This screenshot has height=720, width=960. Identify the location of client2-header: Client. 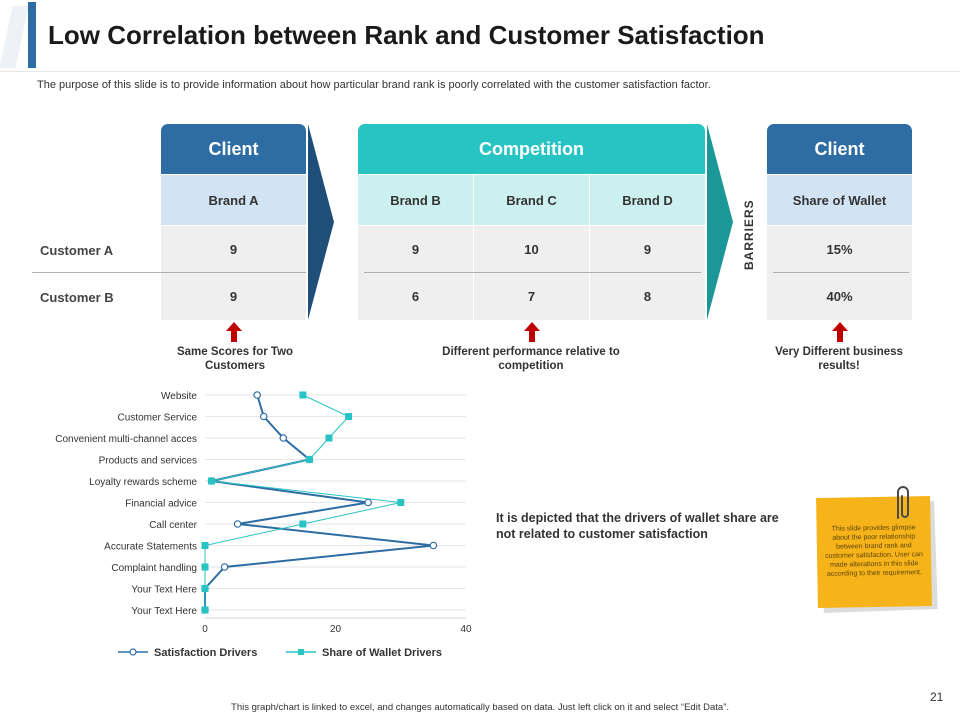
(839, 149).